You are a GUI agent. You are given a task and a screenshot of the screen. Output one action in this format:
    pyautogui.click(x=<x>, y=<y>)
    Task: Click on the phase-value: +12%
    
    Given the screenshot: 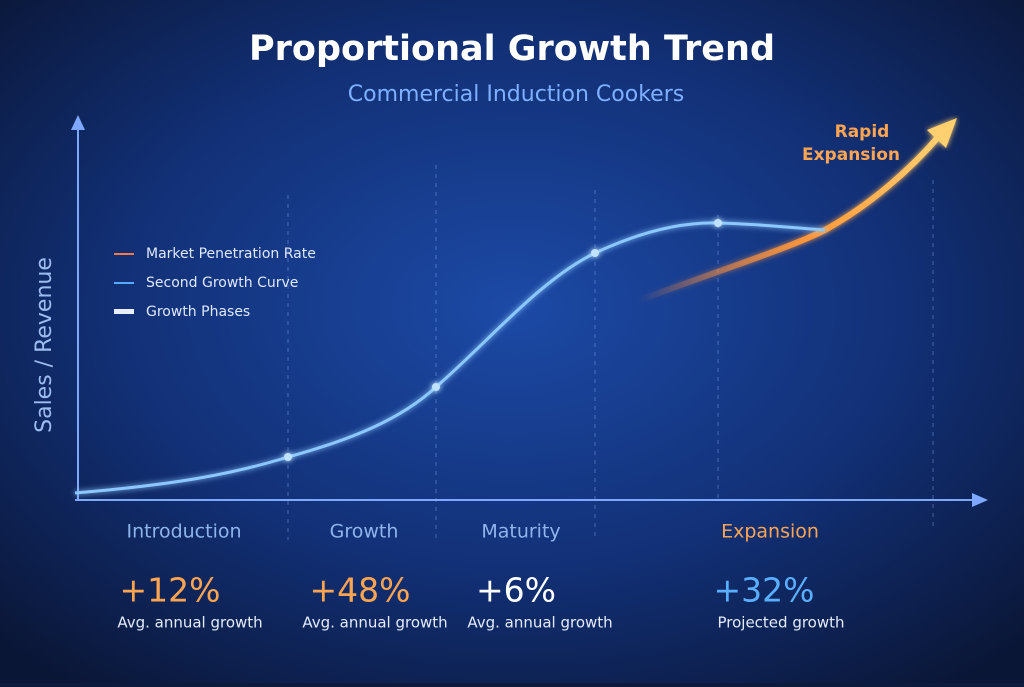 What is the action you would take?
    pyautogui.click(x=170, y=590)
    